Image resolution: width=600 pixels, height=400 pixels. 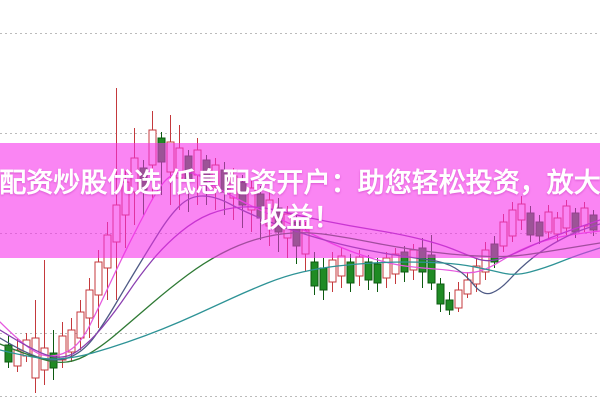 I want to click on promo-title-line2: 收益！, so click(x=300, y=217).